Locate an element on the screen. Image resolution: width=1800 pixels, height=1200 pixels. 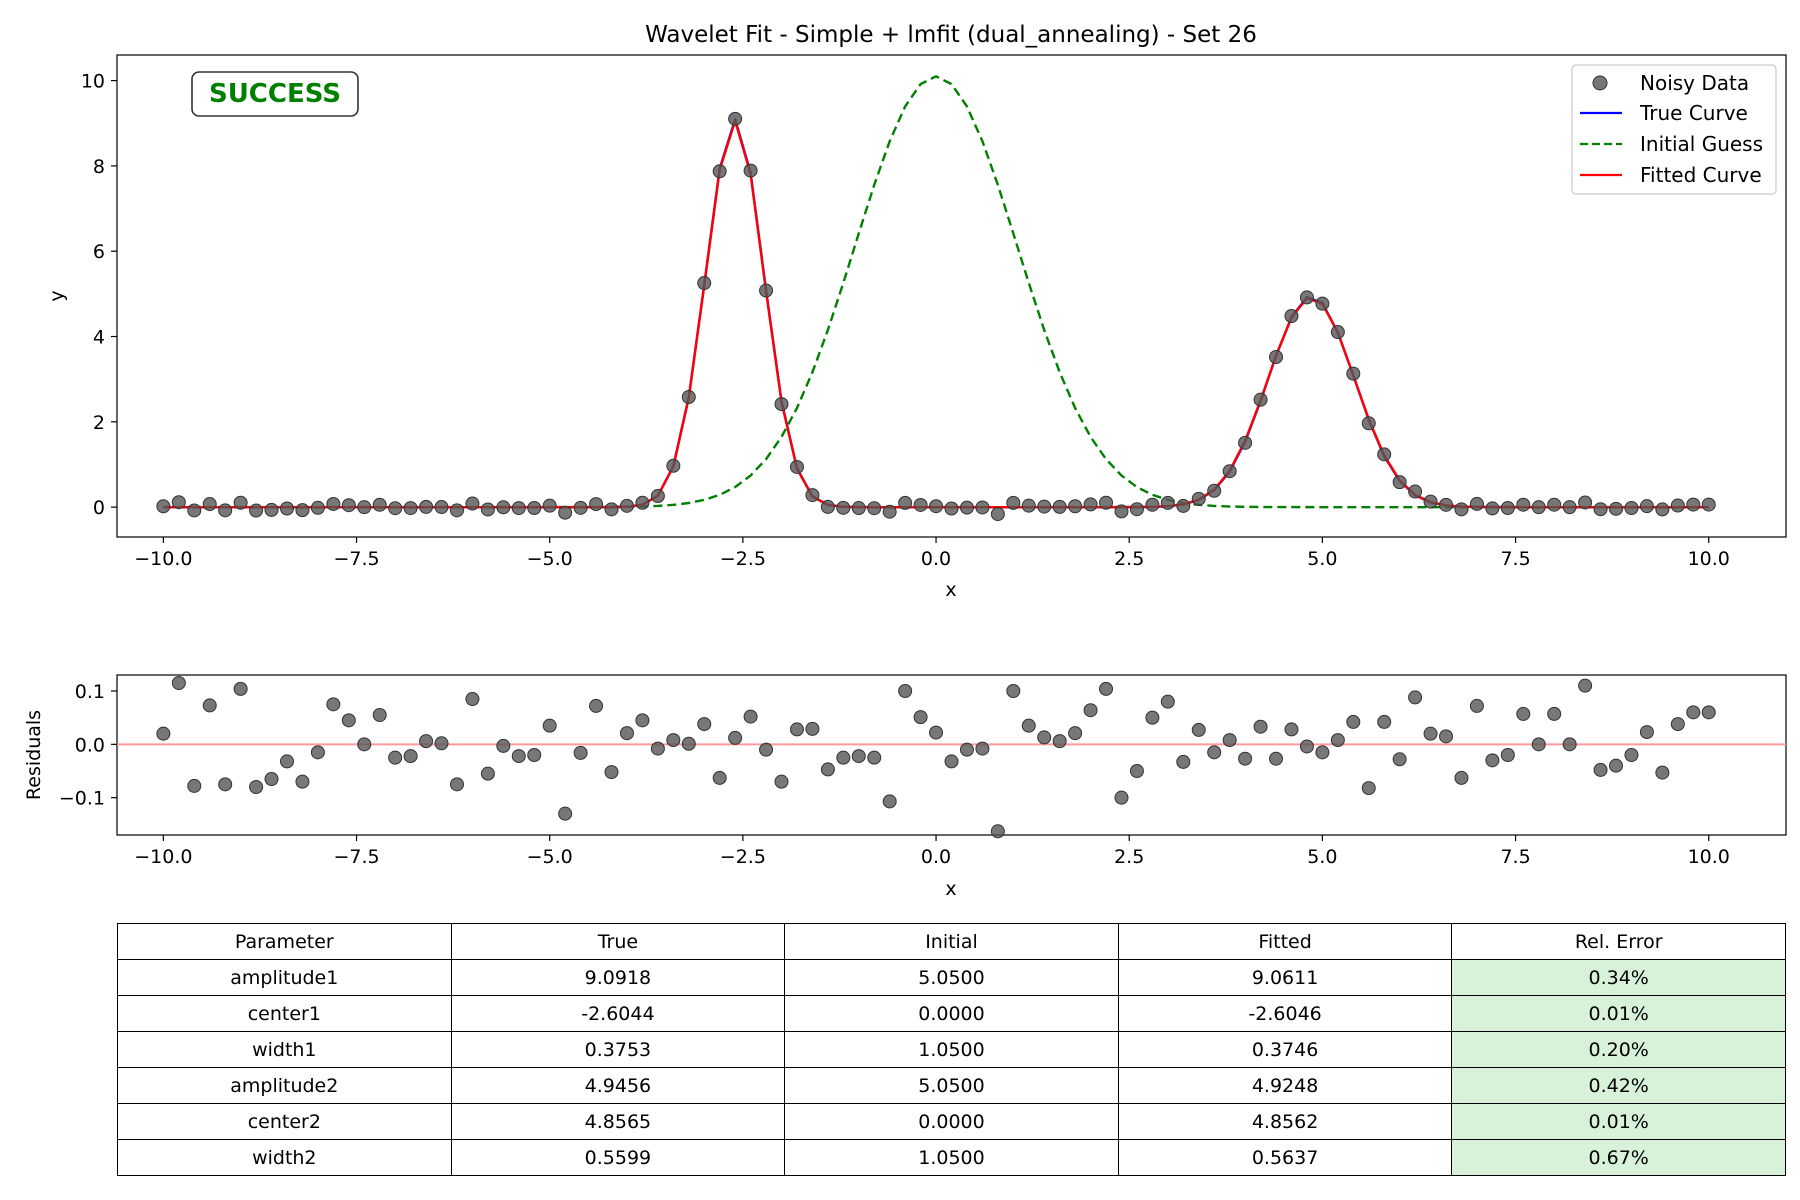
table-cell-rel-error: 0.20% is located at coordinates (1618, 1049).